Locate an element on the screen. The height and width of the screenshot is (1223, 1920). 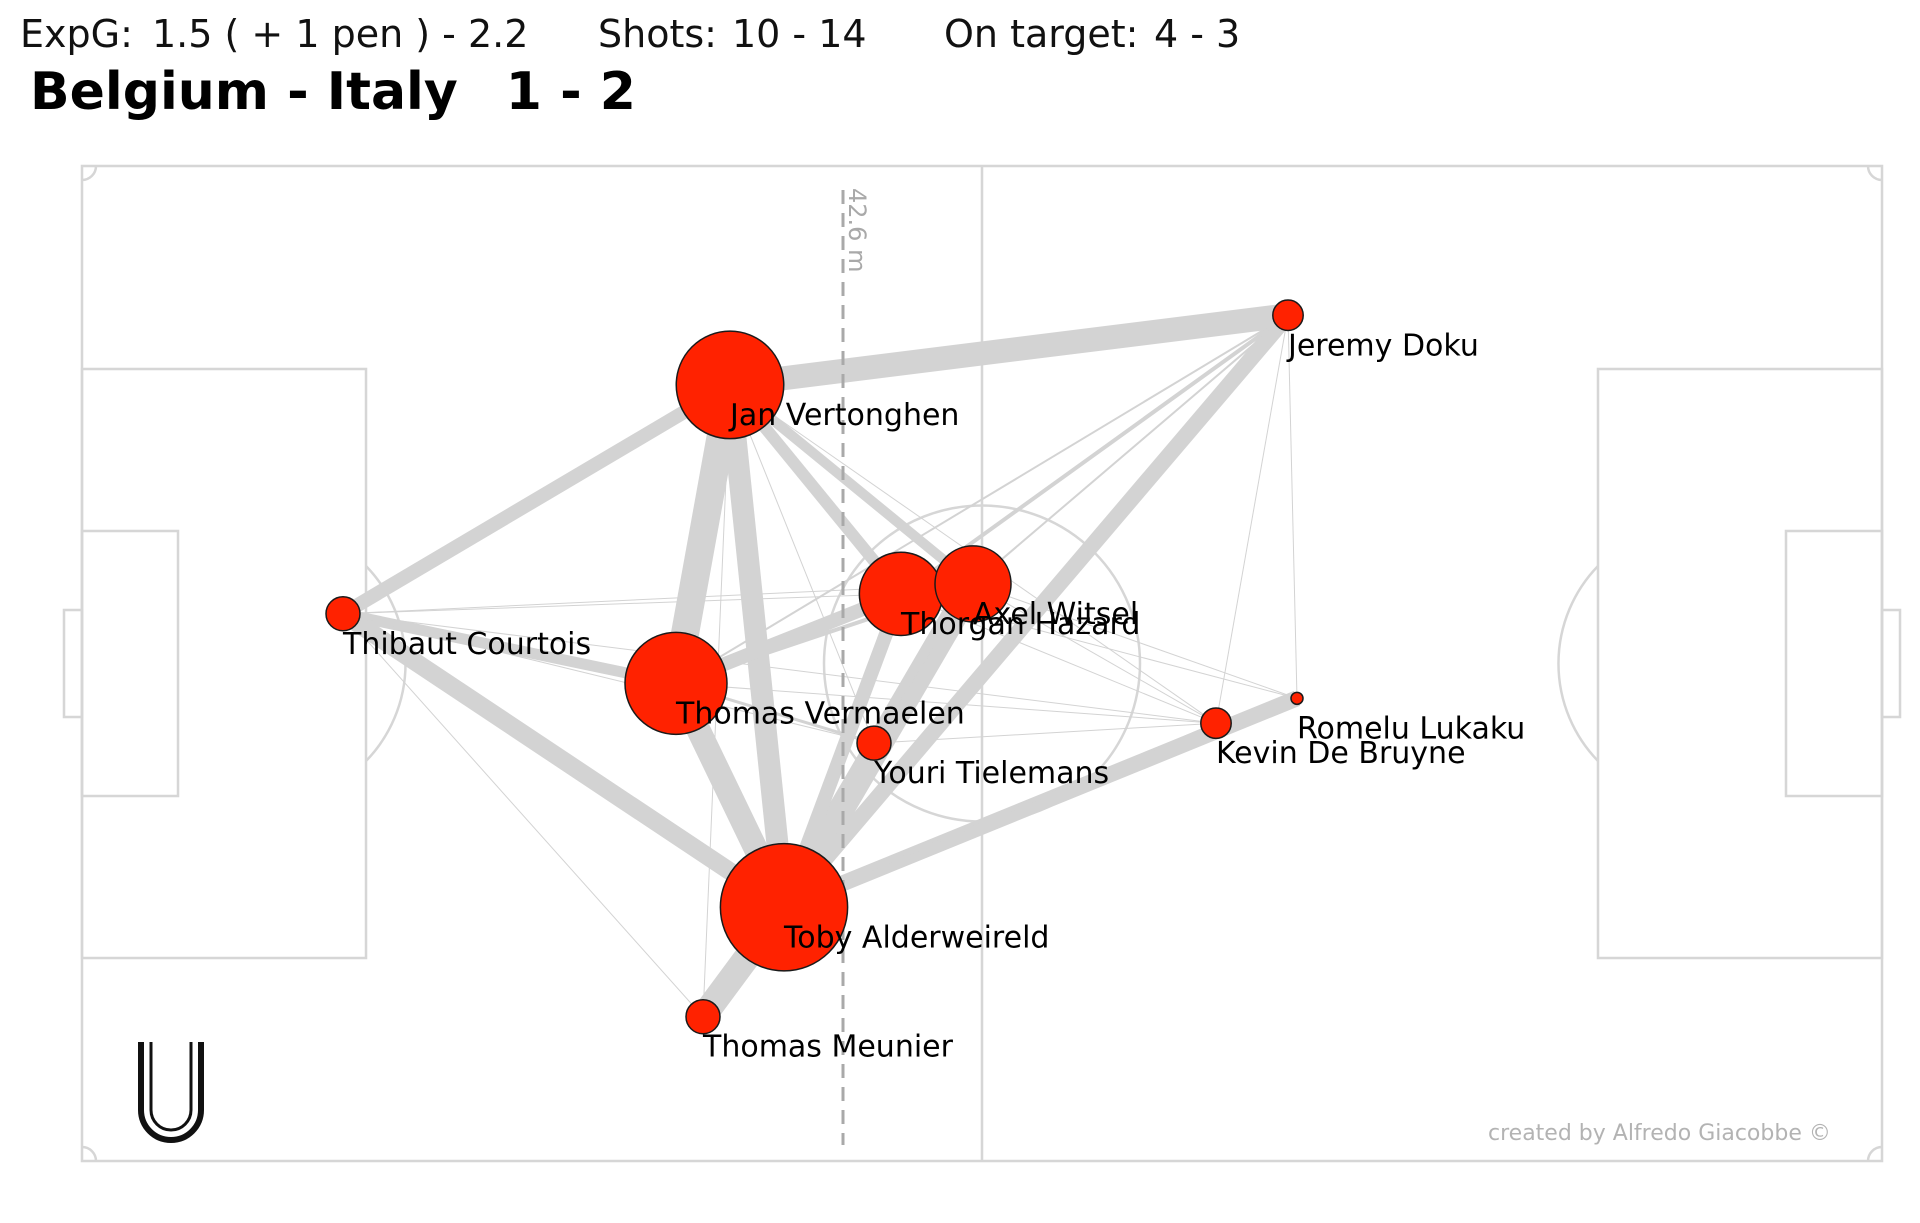
corner-arc-tr is located at coordinates (1874, 173).